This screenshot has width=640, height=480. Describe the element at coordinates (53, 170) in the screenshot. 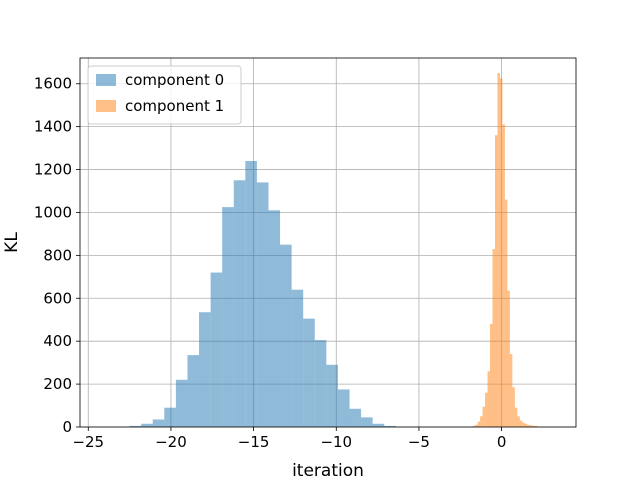

I see `y-tick-label: 1200` at that location.